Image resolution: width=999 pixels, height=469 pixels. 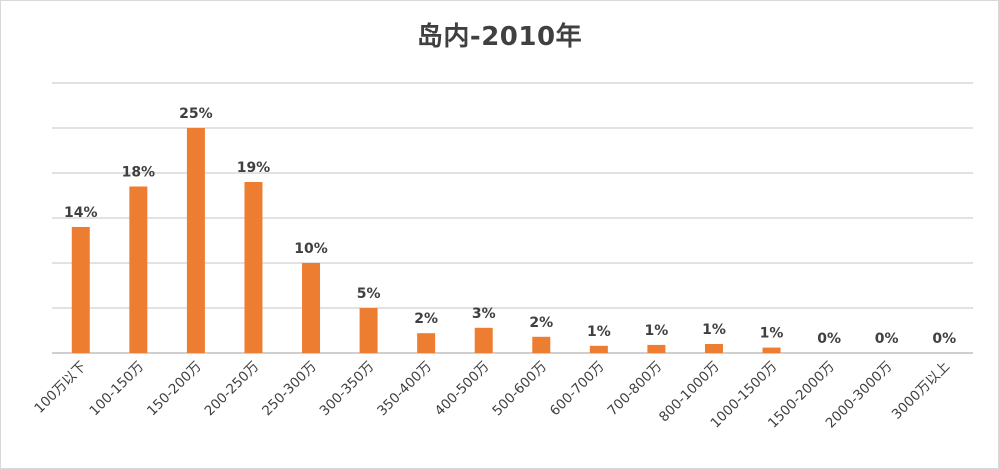 What do you see at coordinates (81, 213) in the screenshot?
I see `data-label: 14%` at bounding box center [81, 213].